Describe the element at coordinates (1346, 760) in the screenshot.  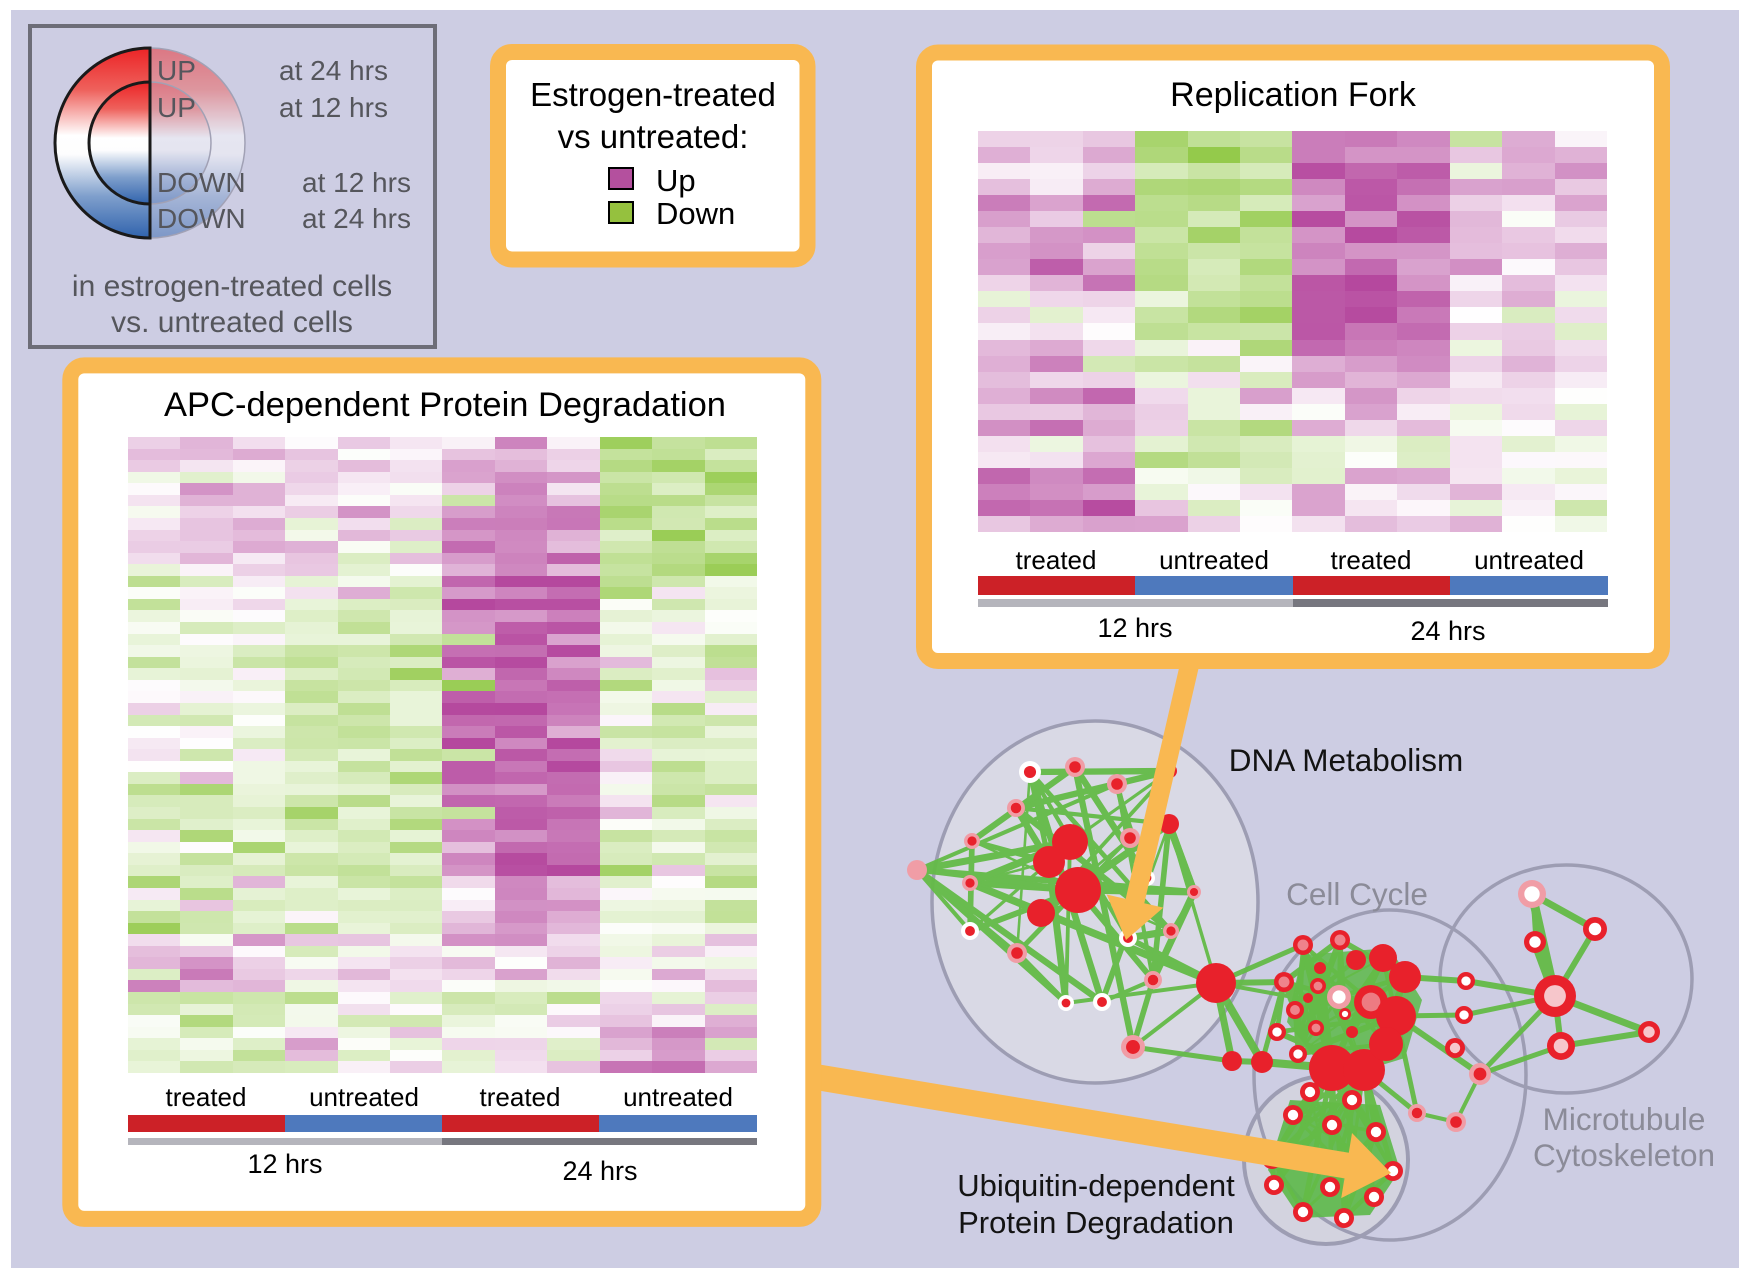
I see `svg-text: DNA Metabolism` at that location.